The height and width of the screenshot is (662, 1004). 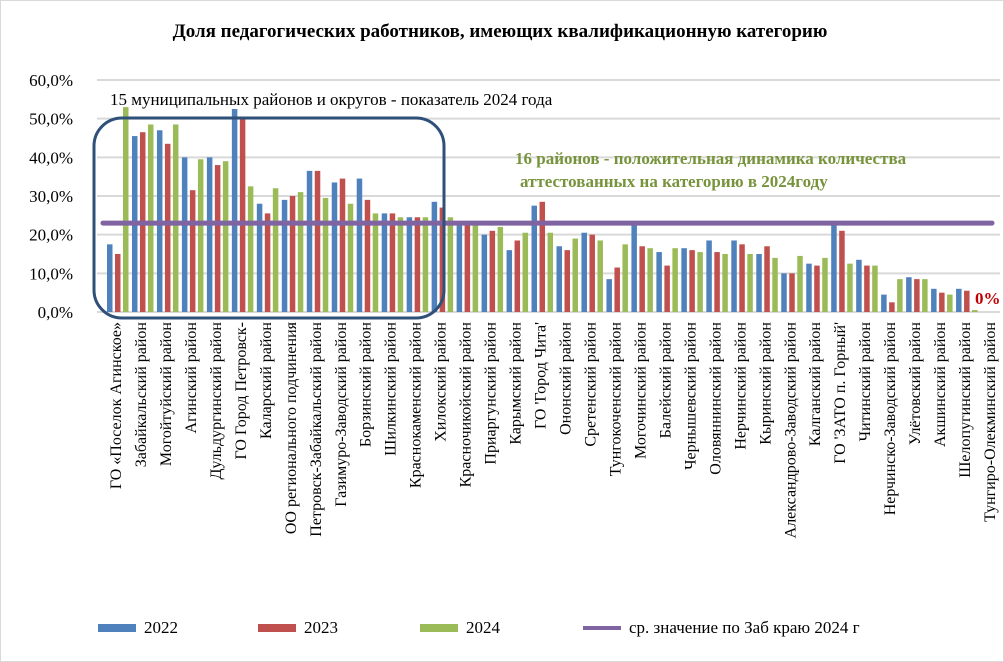 What do you see at coordinates (291, 427) in the screenshot?
I see `x-tick-label: ОО регионального подчинения` at bounding box center [291, 427].